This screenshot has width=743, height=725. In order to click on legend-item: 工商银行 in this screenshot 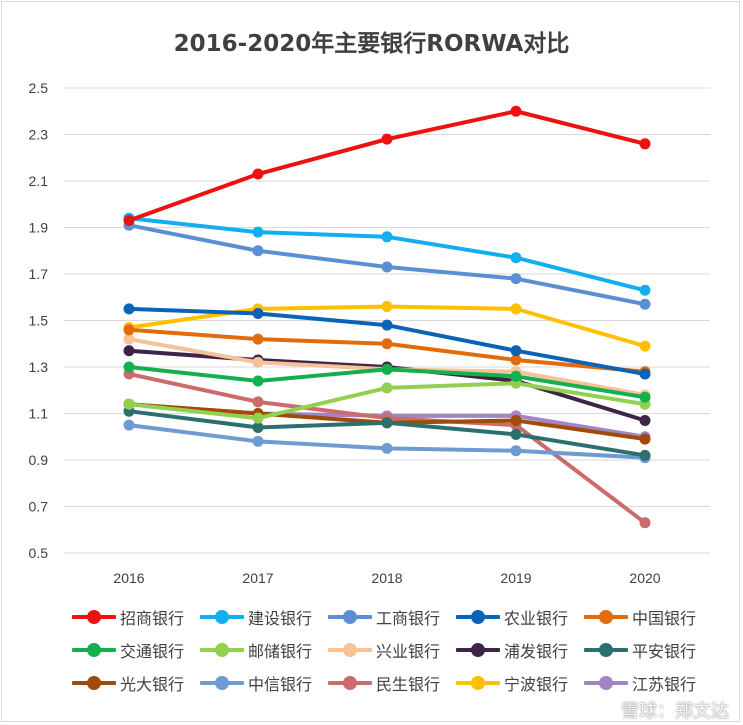, I will do `click(384, 617)`.